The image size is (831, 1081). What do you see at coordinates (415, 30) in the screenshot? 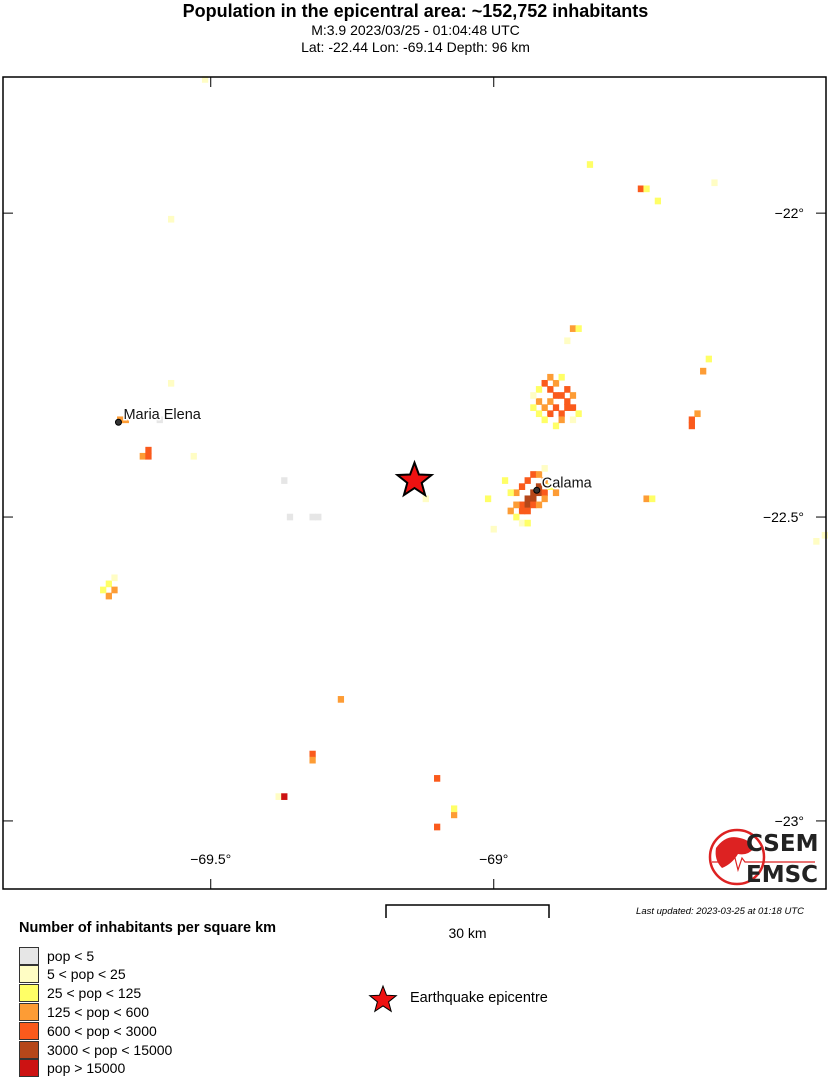
I see `event-info: M:3.9 2023/03/25 - 01:04:48 UTC` at bounding box center [415, 30].